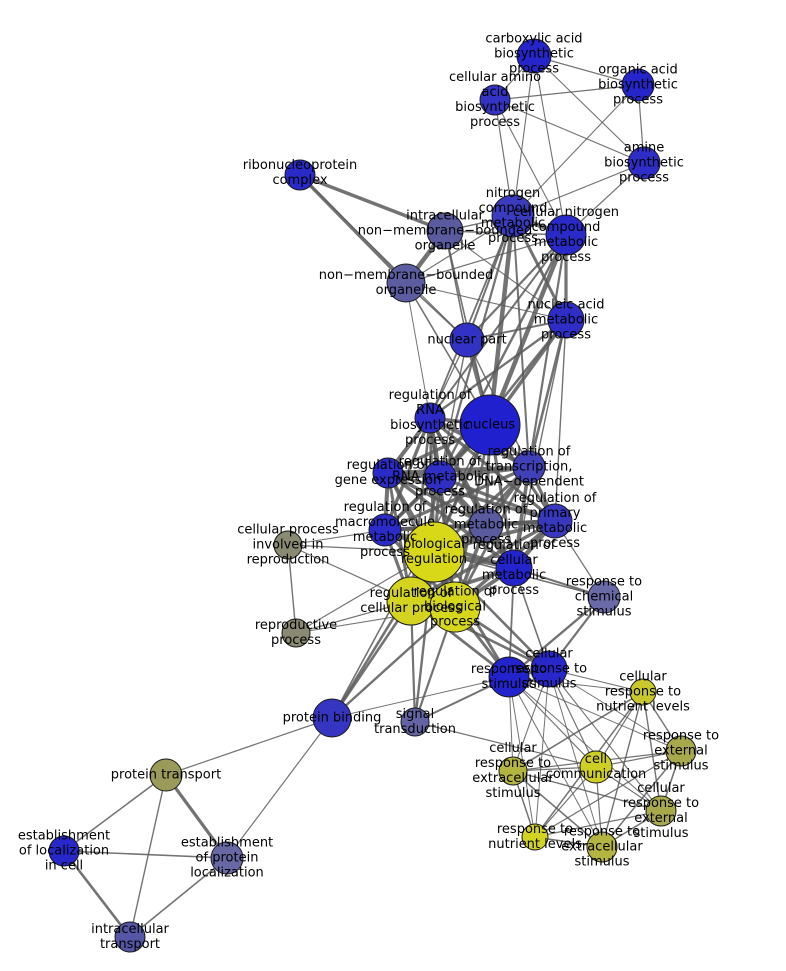 The width and height of the screenshot is (786, 971). What do you see at coordinates (681, 751) in the screenshot?
I see `graph-node-response_to_external_stimulus` at bounding box center [681, 751].